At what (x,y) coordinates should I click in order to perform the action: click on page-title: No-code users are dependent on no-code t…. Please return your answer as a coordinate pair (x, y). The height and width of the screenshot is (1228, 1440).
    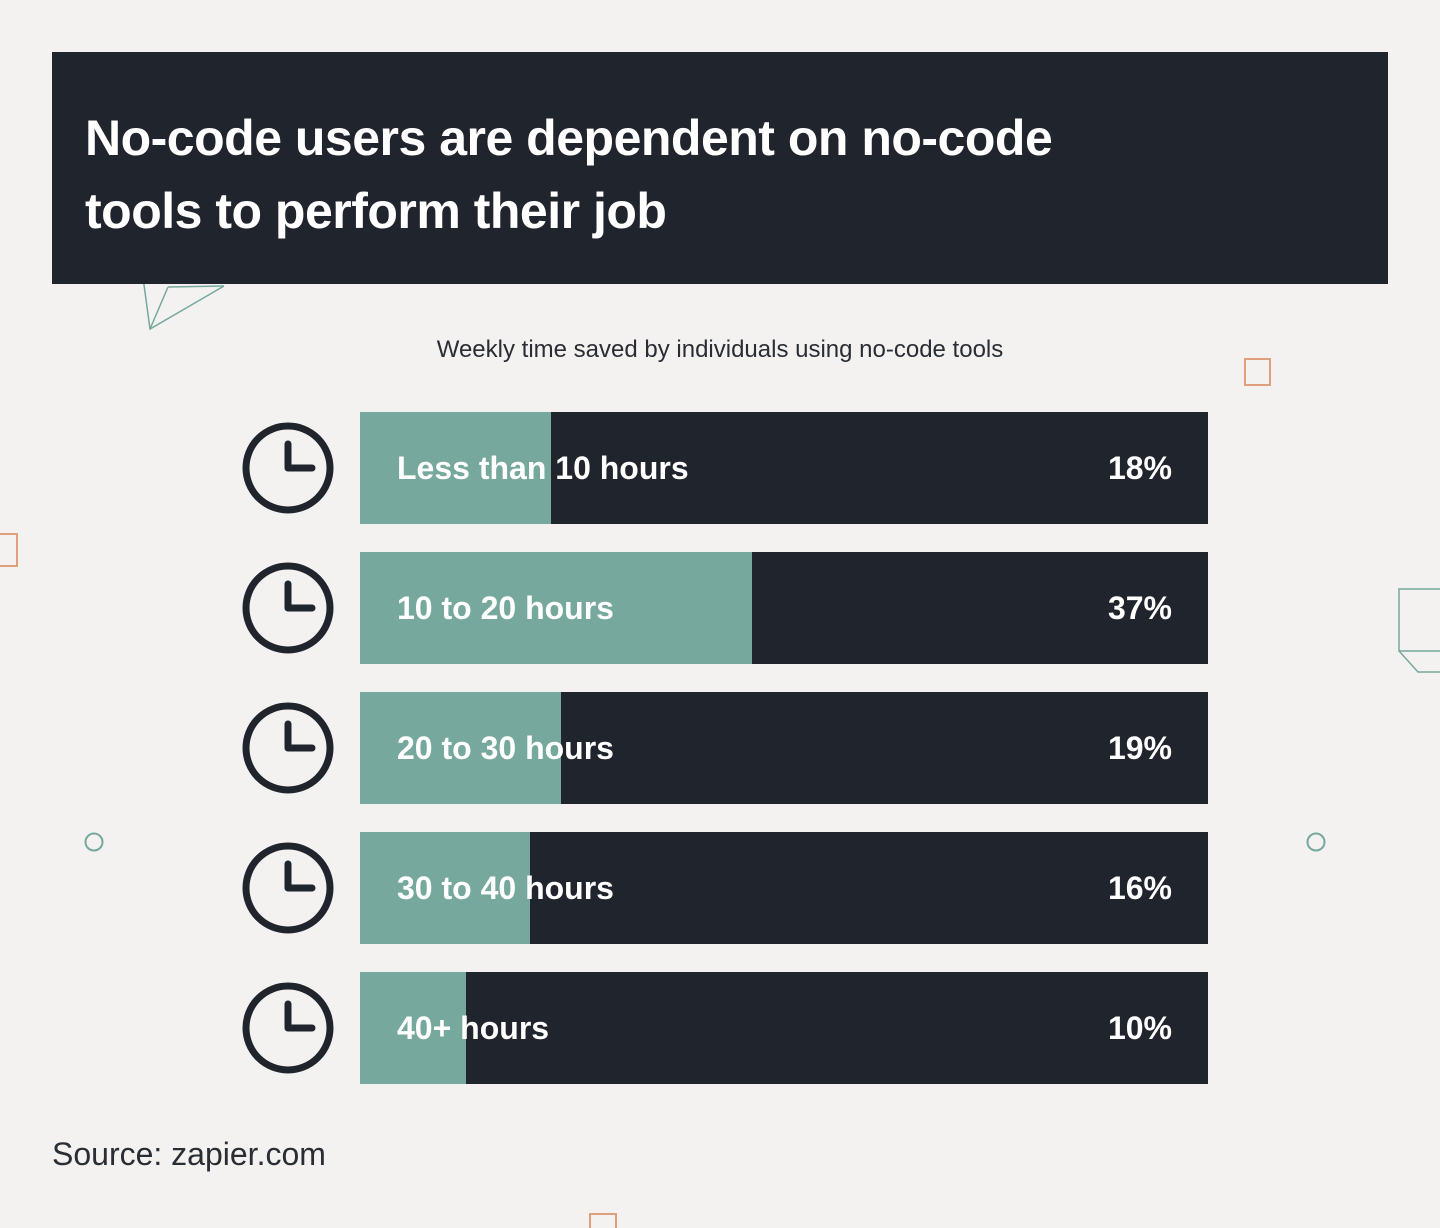
    Looking at the image, I should click on (569, 174).